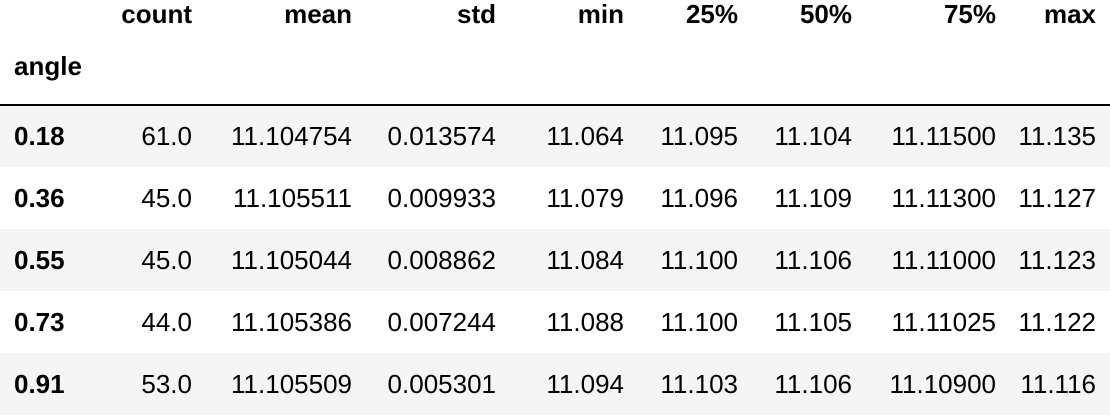  Describe the element at coordinates (476, 14) in the screenshot. I see `column-header: std` at that location.